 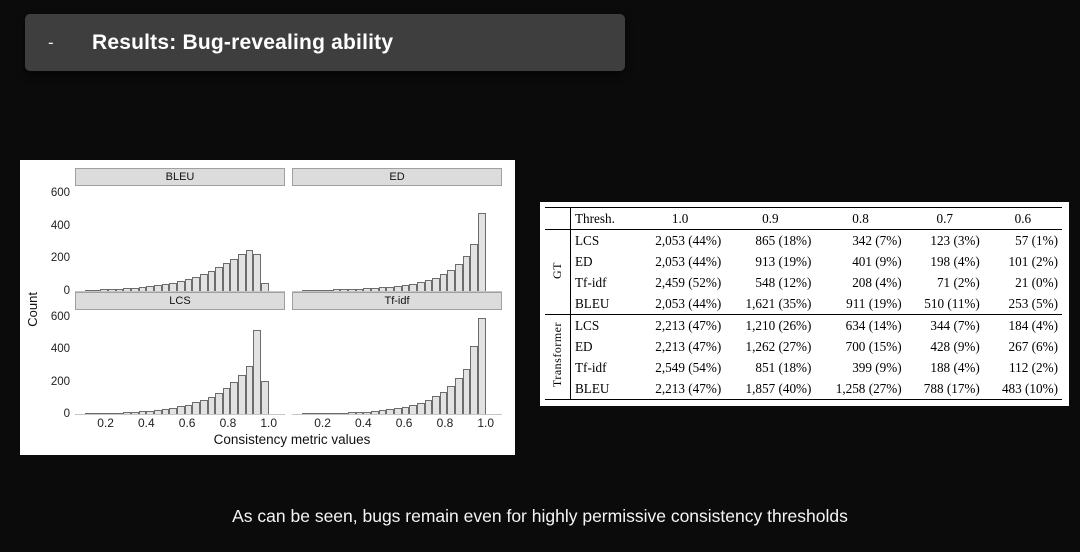 I want to click on results-table-head: Thresh. 1.0 0.9 0.8 0.7 0.6, so click(x=803, y=218).